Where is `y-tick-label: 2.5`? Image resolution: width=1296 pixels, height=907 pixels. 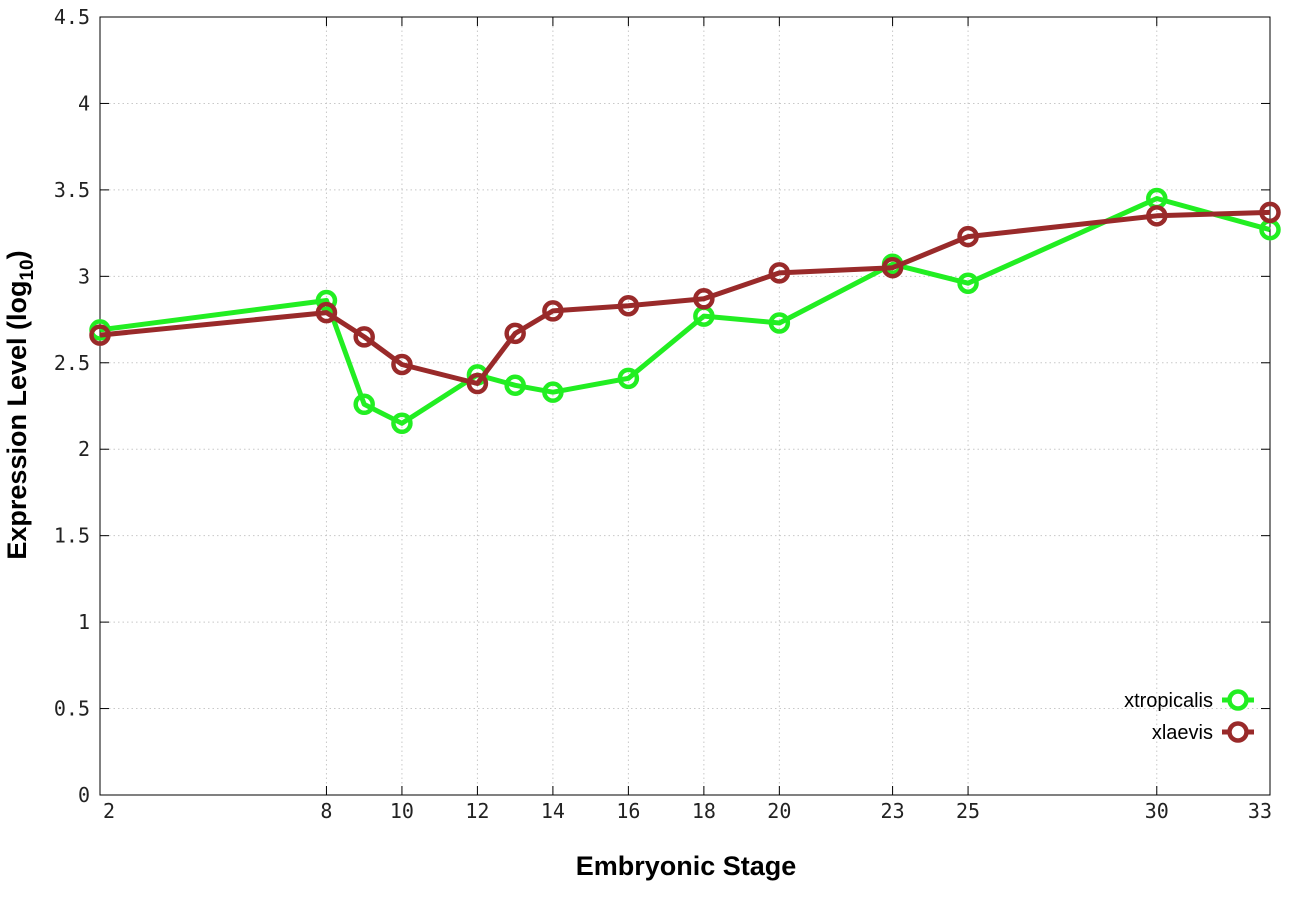
y-tick-label: 2.5 is located at coordinates (72, 363).